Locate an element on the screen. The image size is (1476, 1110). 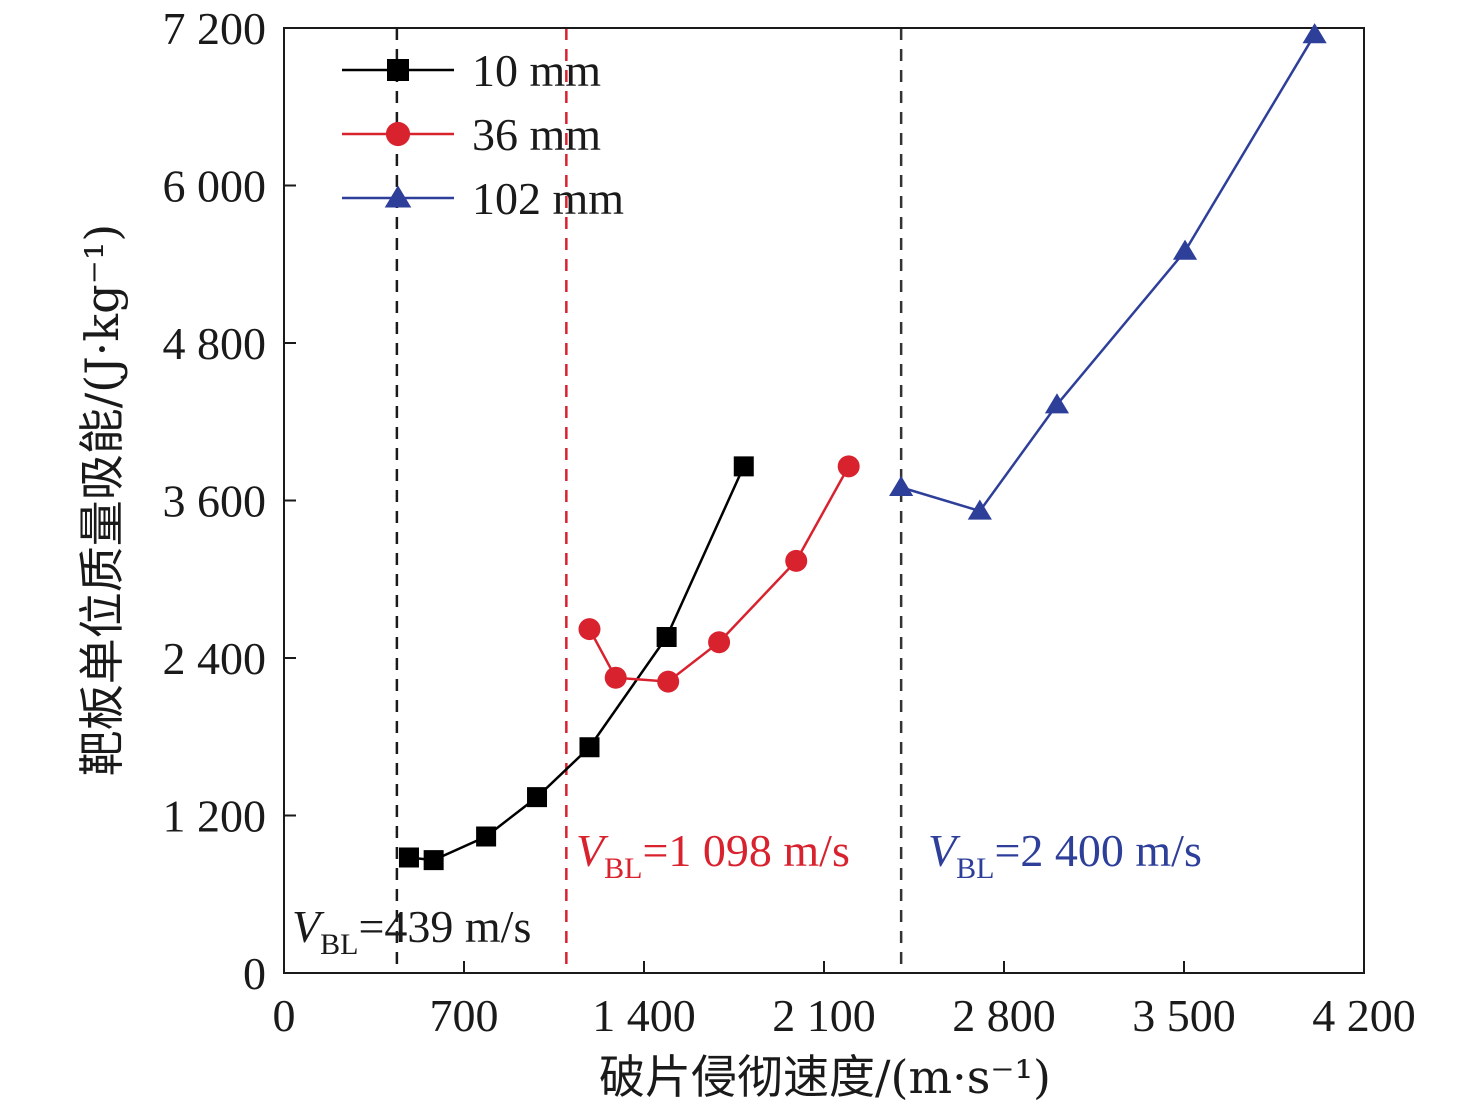
vbl-annotation: VBL=439 m/s is located at coordinates (411, 931).